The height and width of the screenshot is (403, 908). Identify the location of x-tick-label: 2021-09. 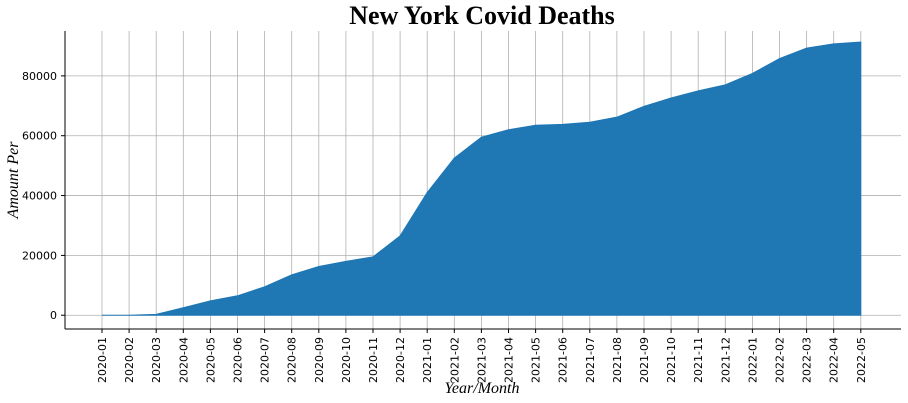
(644, 360).